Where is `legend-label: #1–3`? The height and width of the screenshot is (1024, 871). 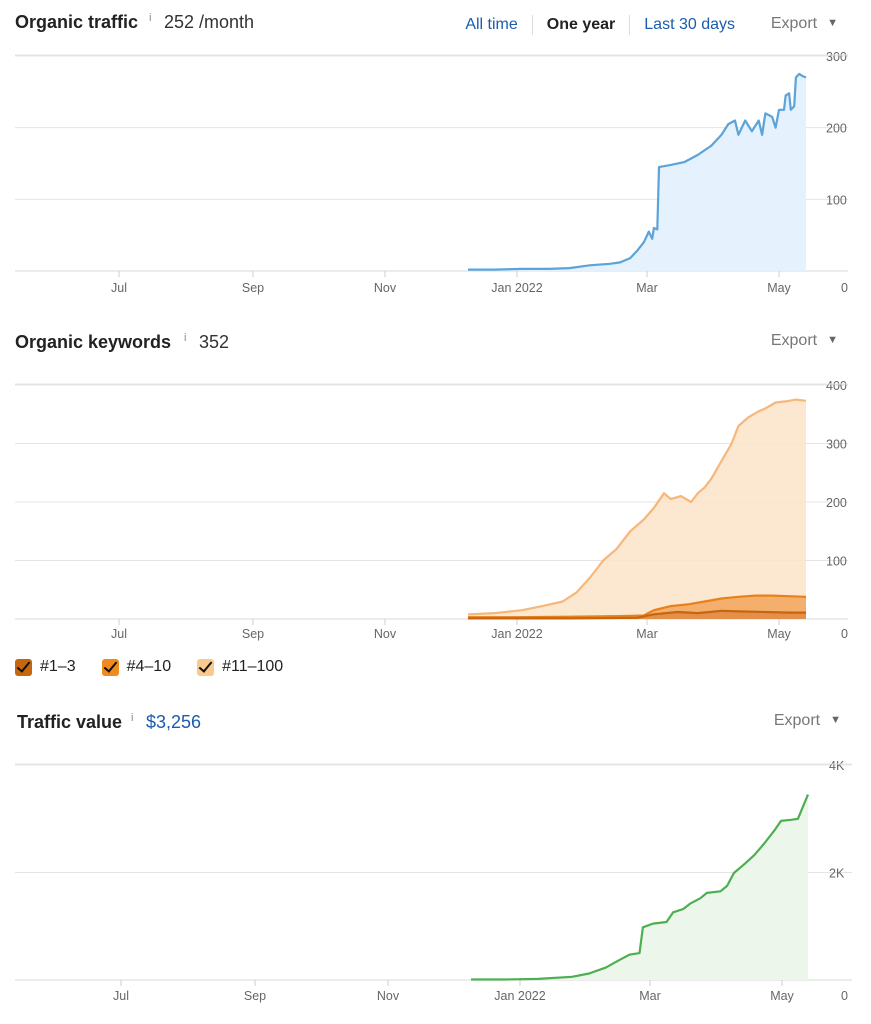
legend-label: #1–3 is located at coordinates (58, 666).